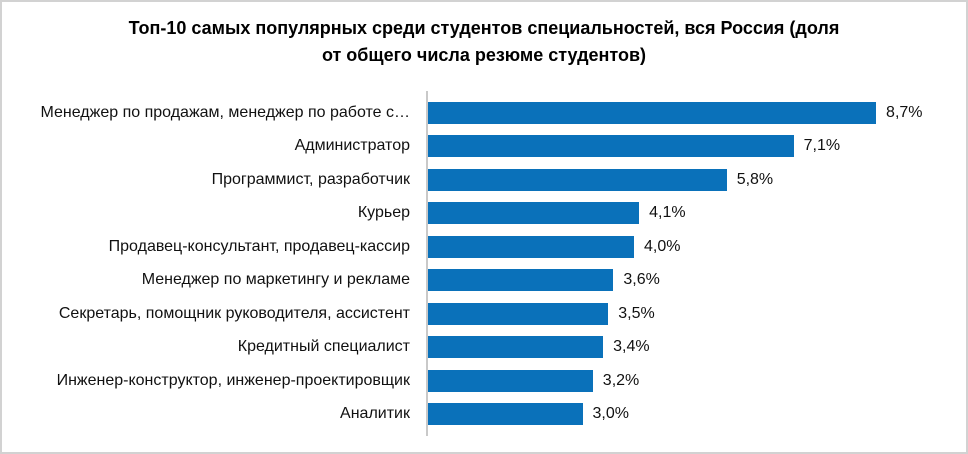 This screenshot has height=454, width=968. What do you see at coordinates (641, 280) in the screenshot?
I see `value-label: 3,6%` at bounding box center [641, 280].